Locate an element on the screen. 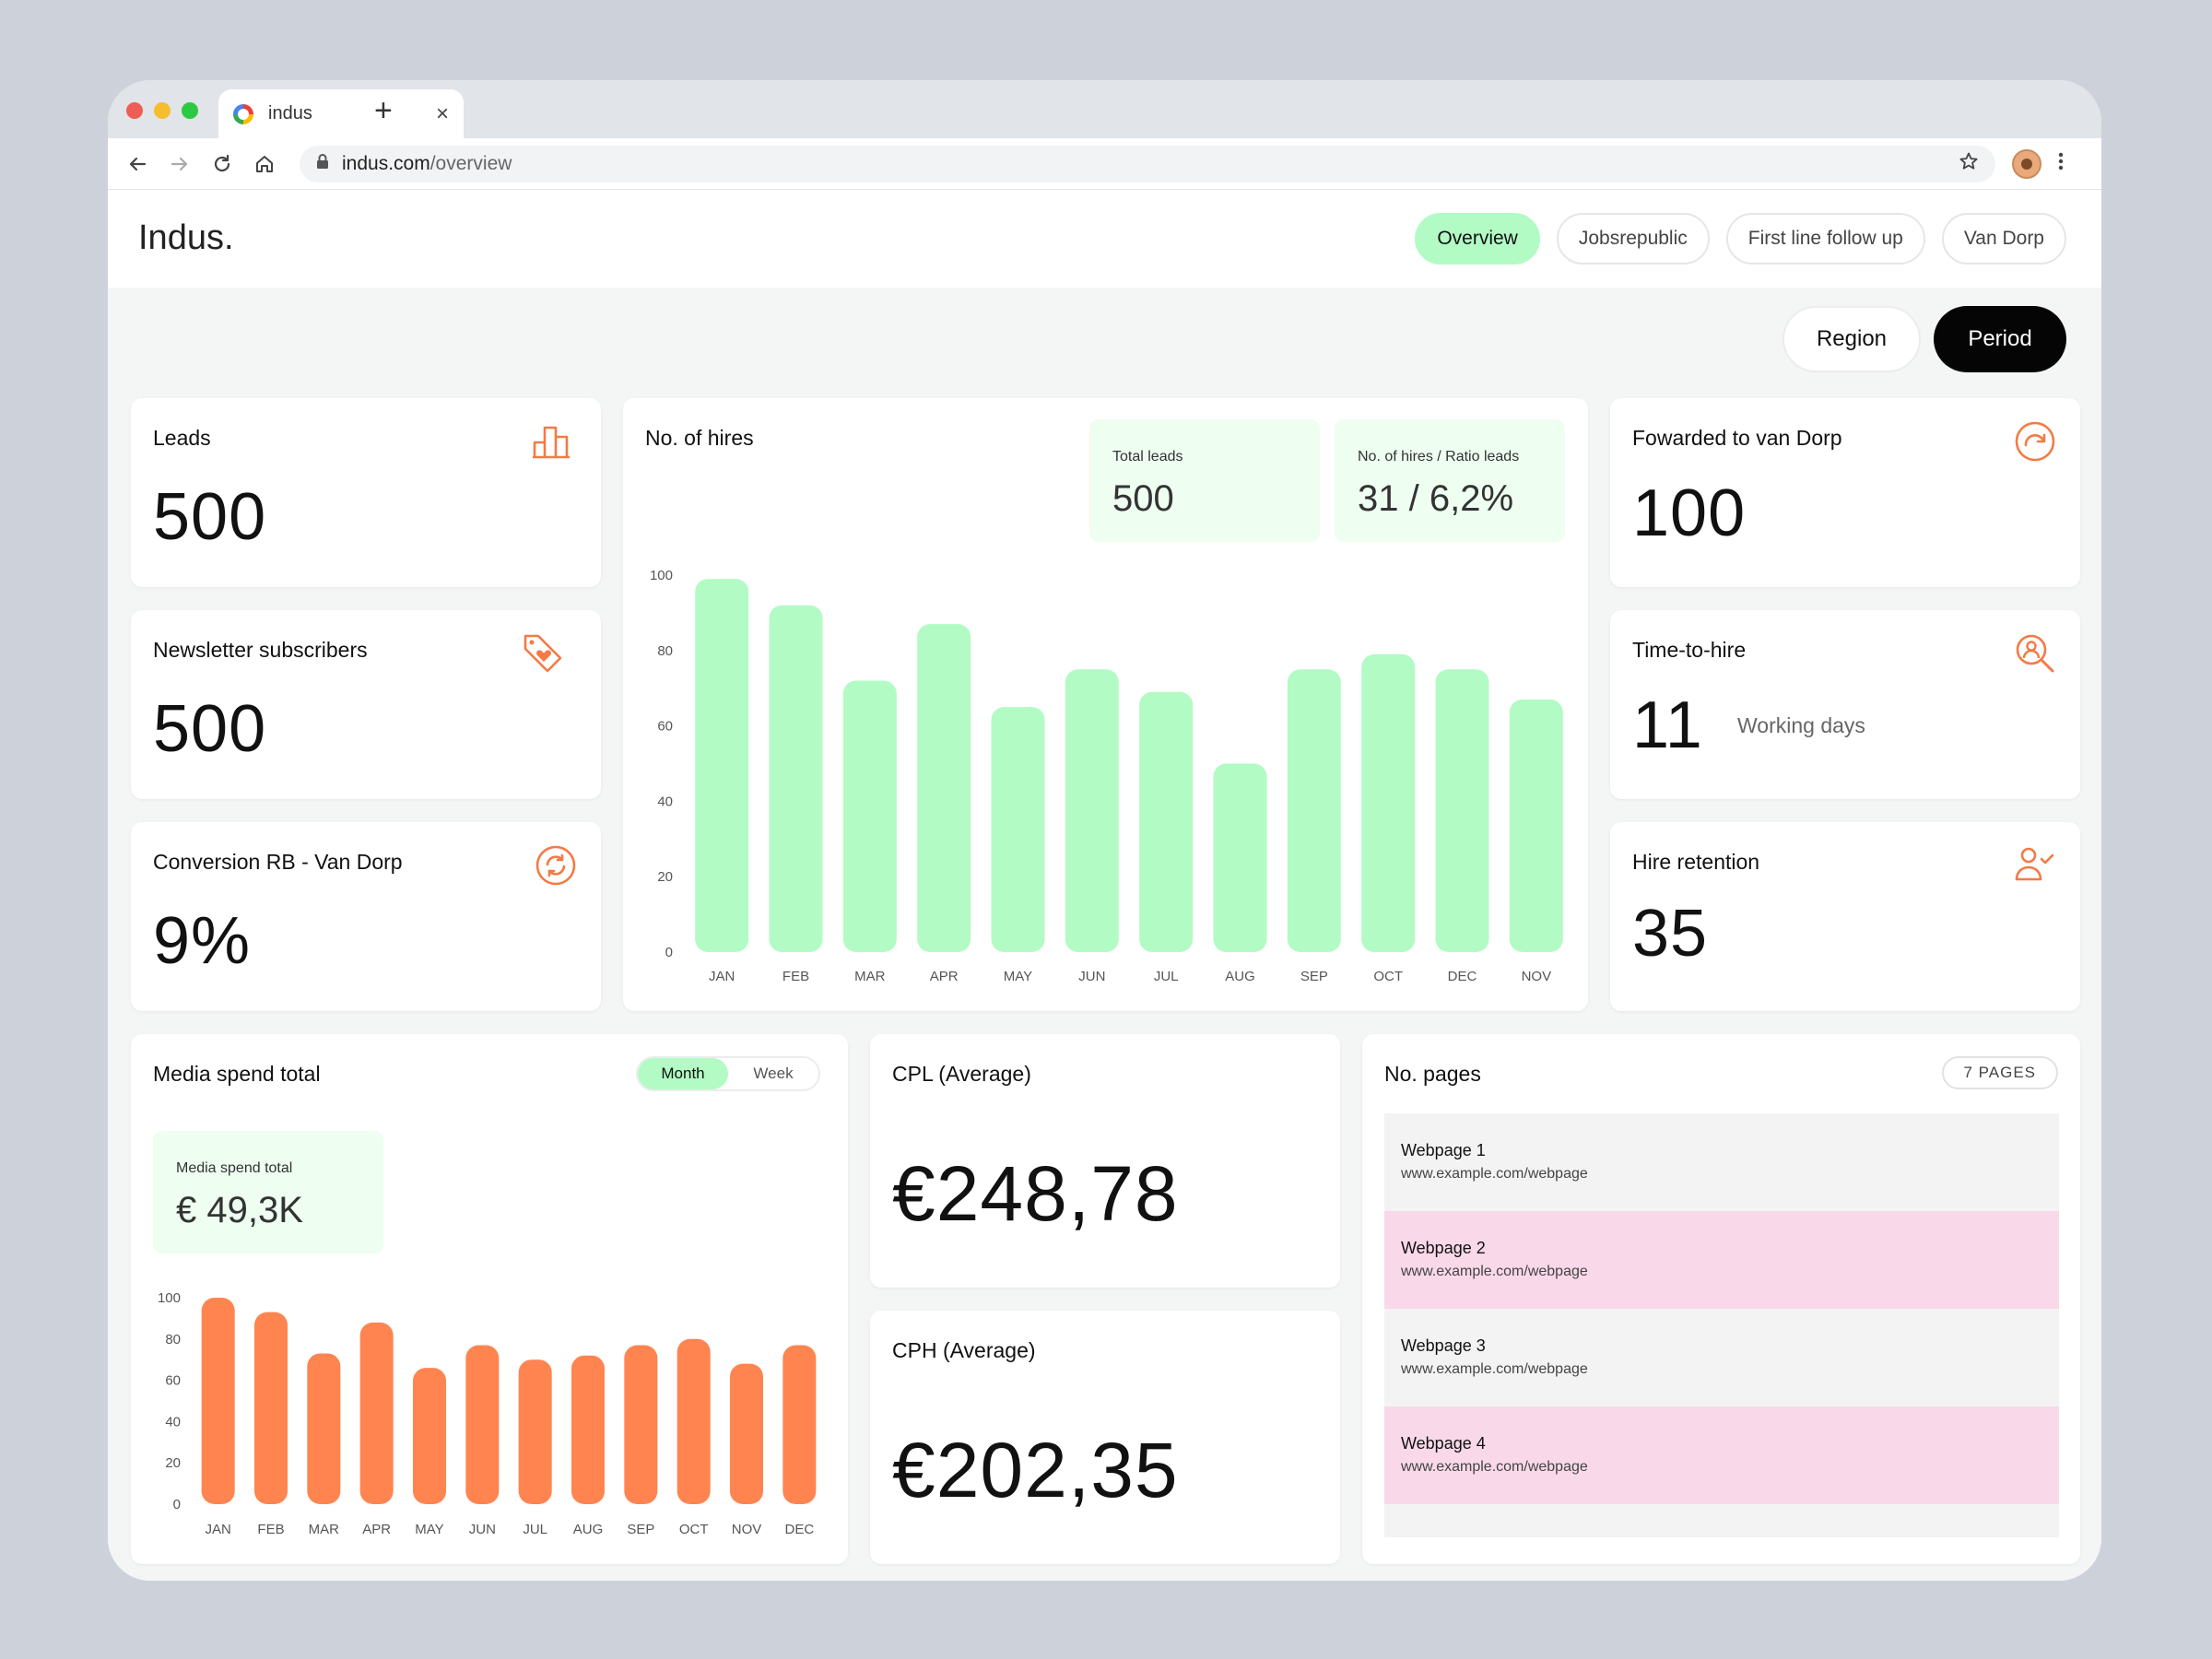 This screenshot has height=1659, width=2212. time-to-hire-card: Time-to-hire 11 Working days is located at coordinates (1845, 704).